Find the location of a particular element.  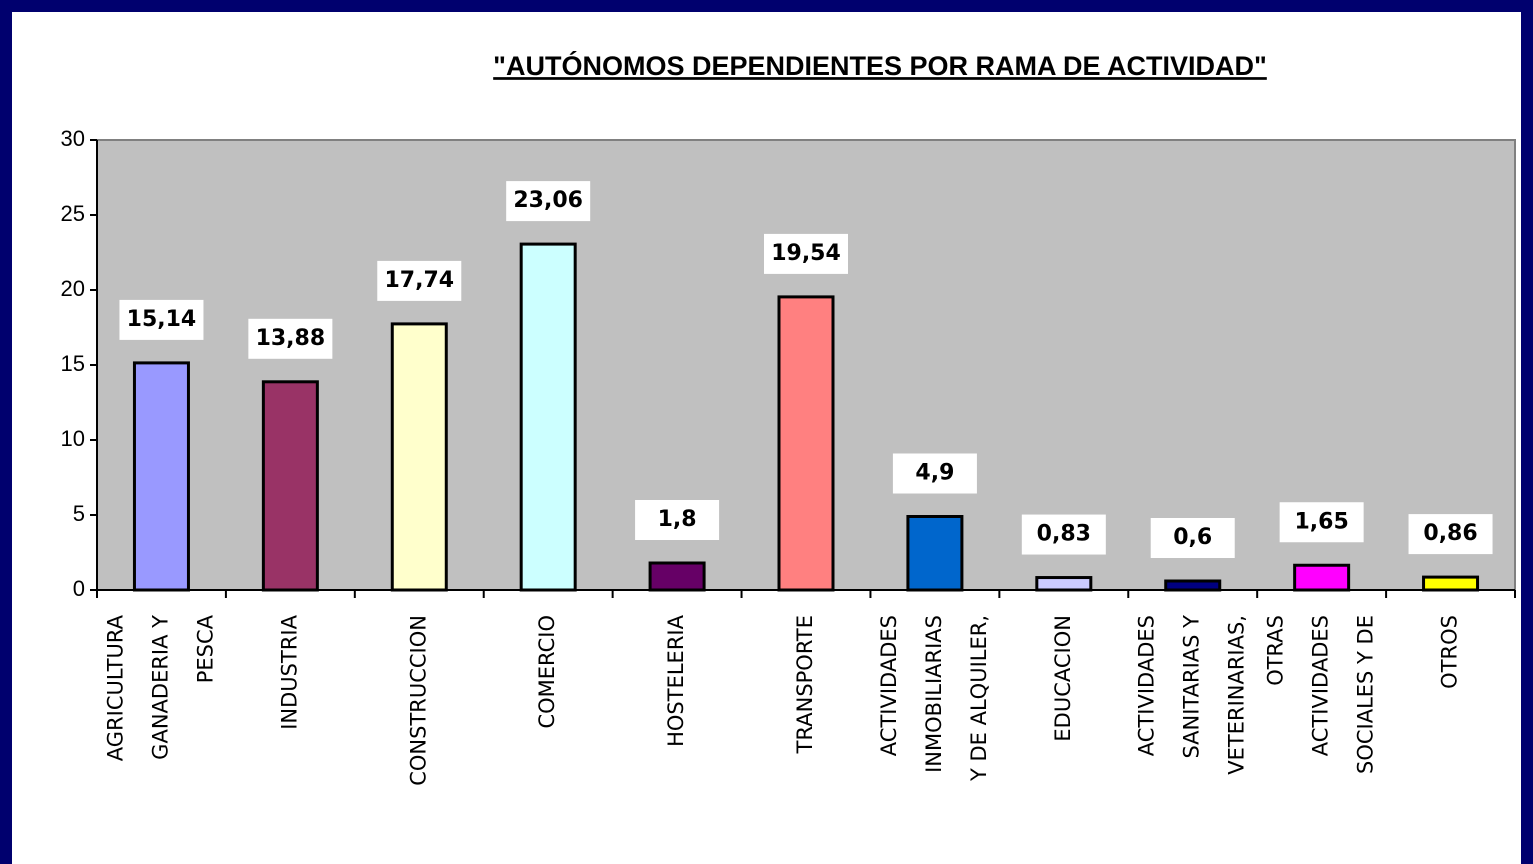

x-tick-label: VETERINARIAS, is located at coordinates (1237, 695).